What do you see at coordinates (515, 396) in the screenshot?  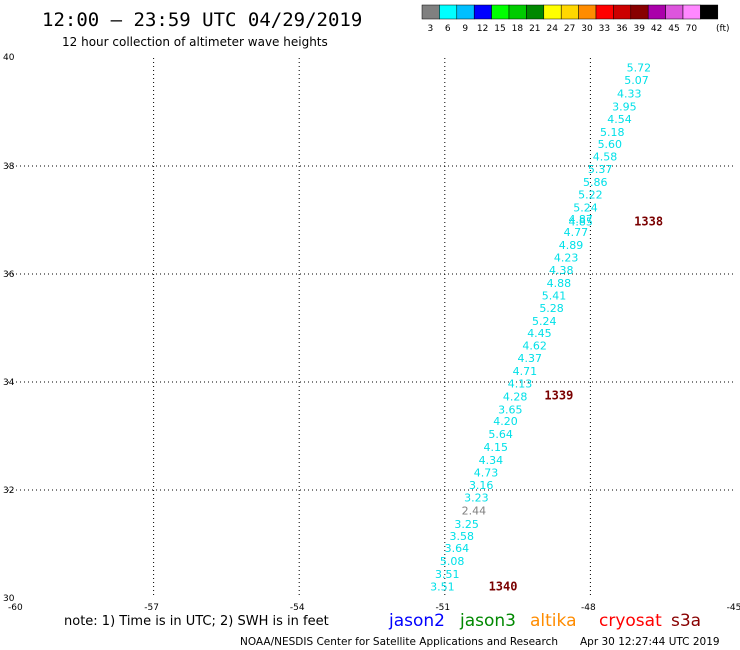 I see `swh-label: 4.28` at bounding box center [515, 396].